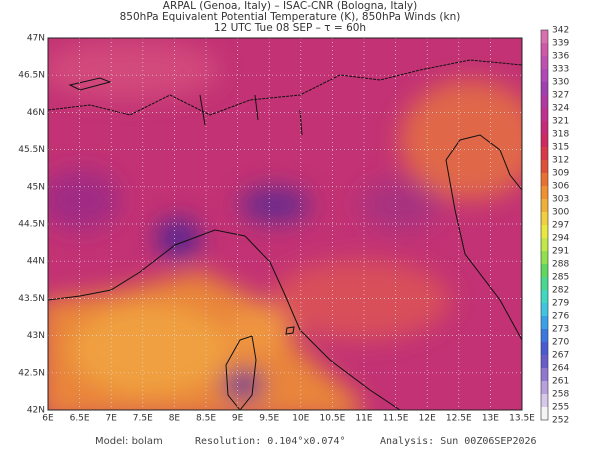 This screenshot has height=454, width=600. Describe the element at coordinates (80, 419) in the screenshot. I see `x-tick-label: 6.5E` at that location.